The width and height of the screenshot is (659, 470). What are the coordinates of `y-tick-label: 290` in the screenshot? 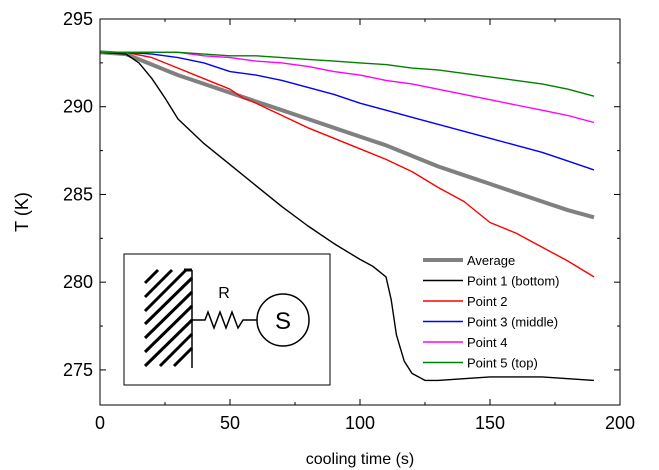 It's located at (78, 107).